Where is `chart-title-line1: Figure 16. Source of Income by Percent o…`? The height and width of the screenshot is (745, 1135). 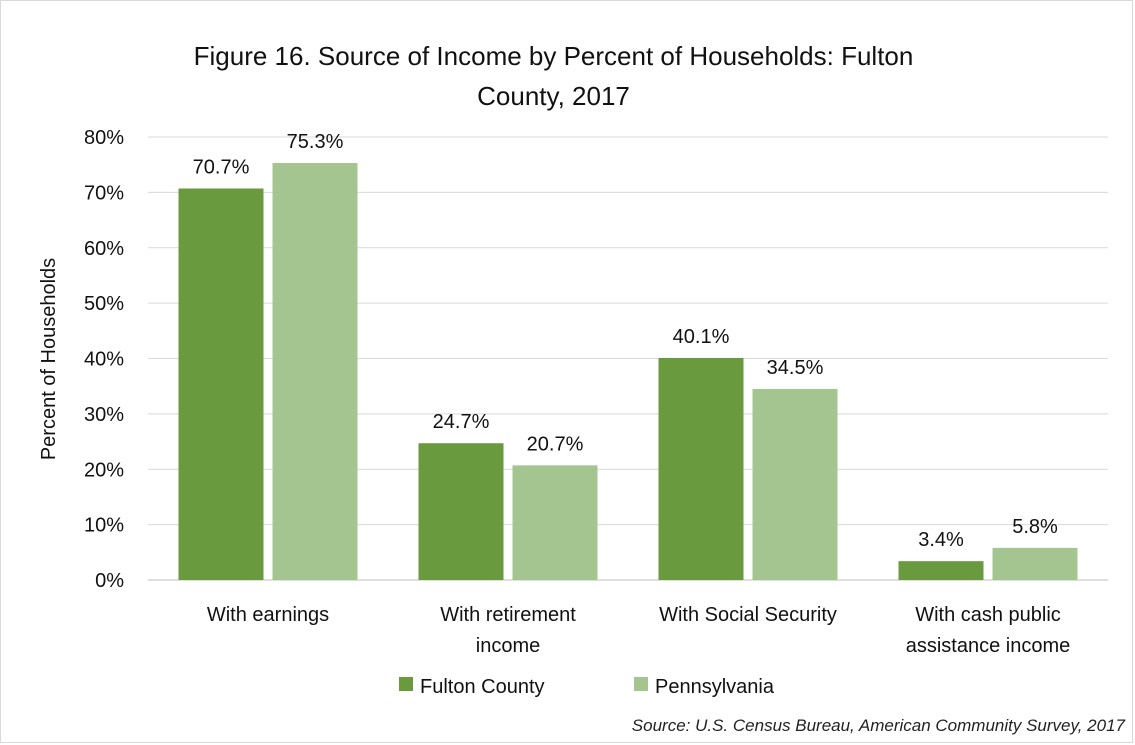
chart-title-line1: Figure 16. Source of Income by Percent o… is located at coordinates (553, 56).